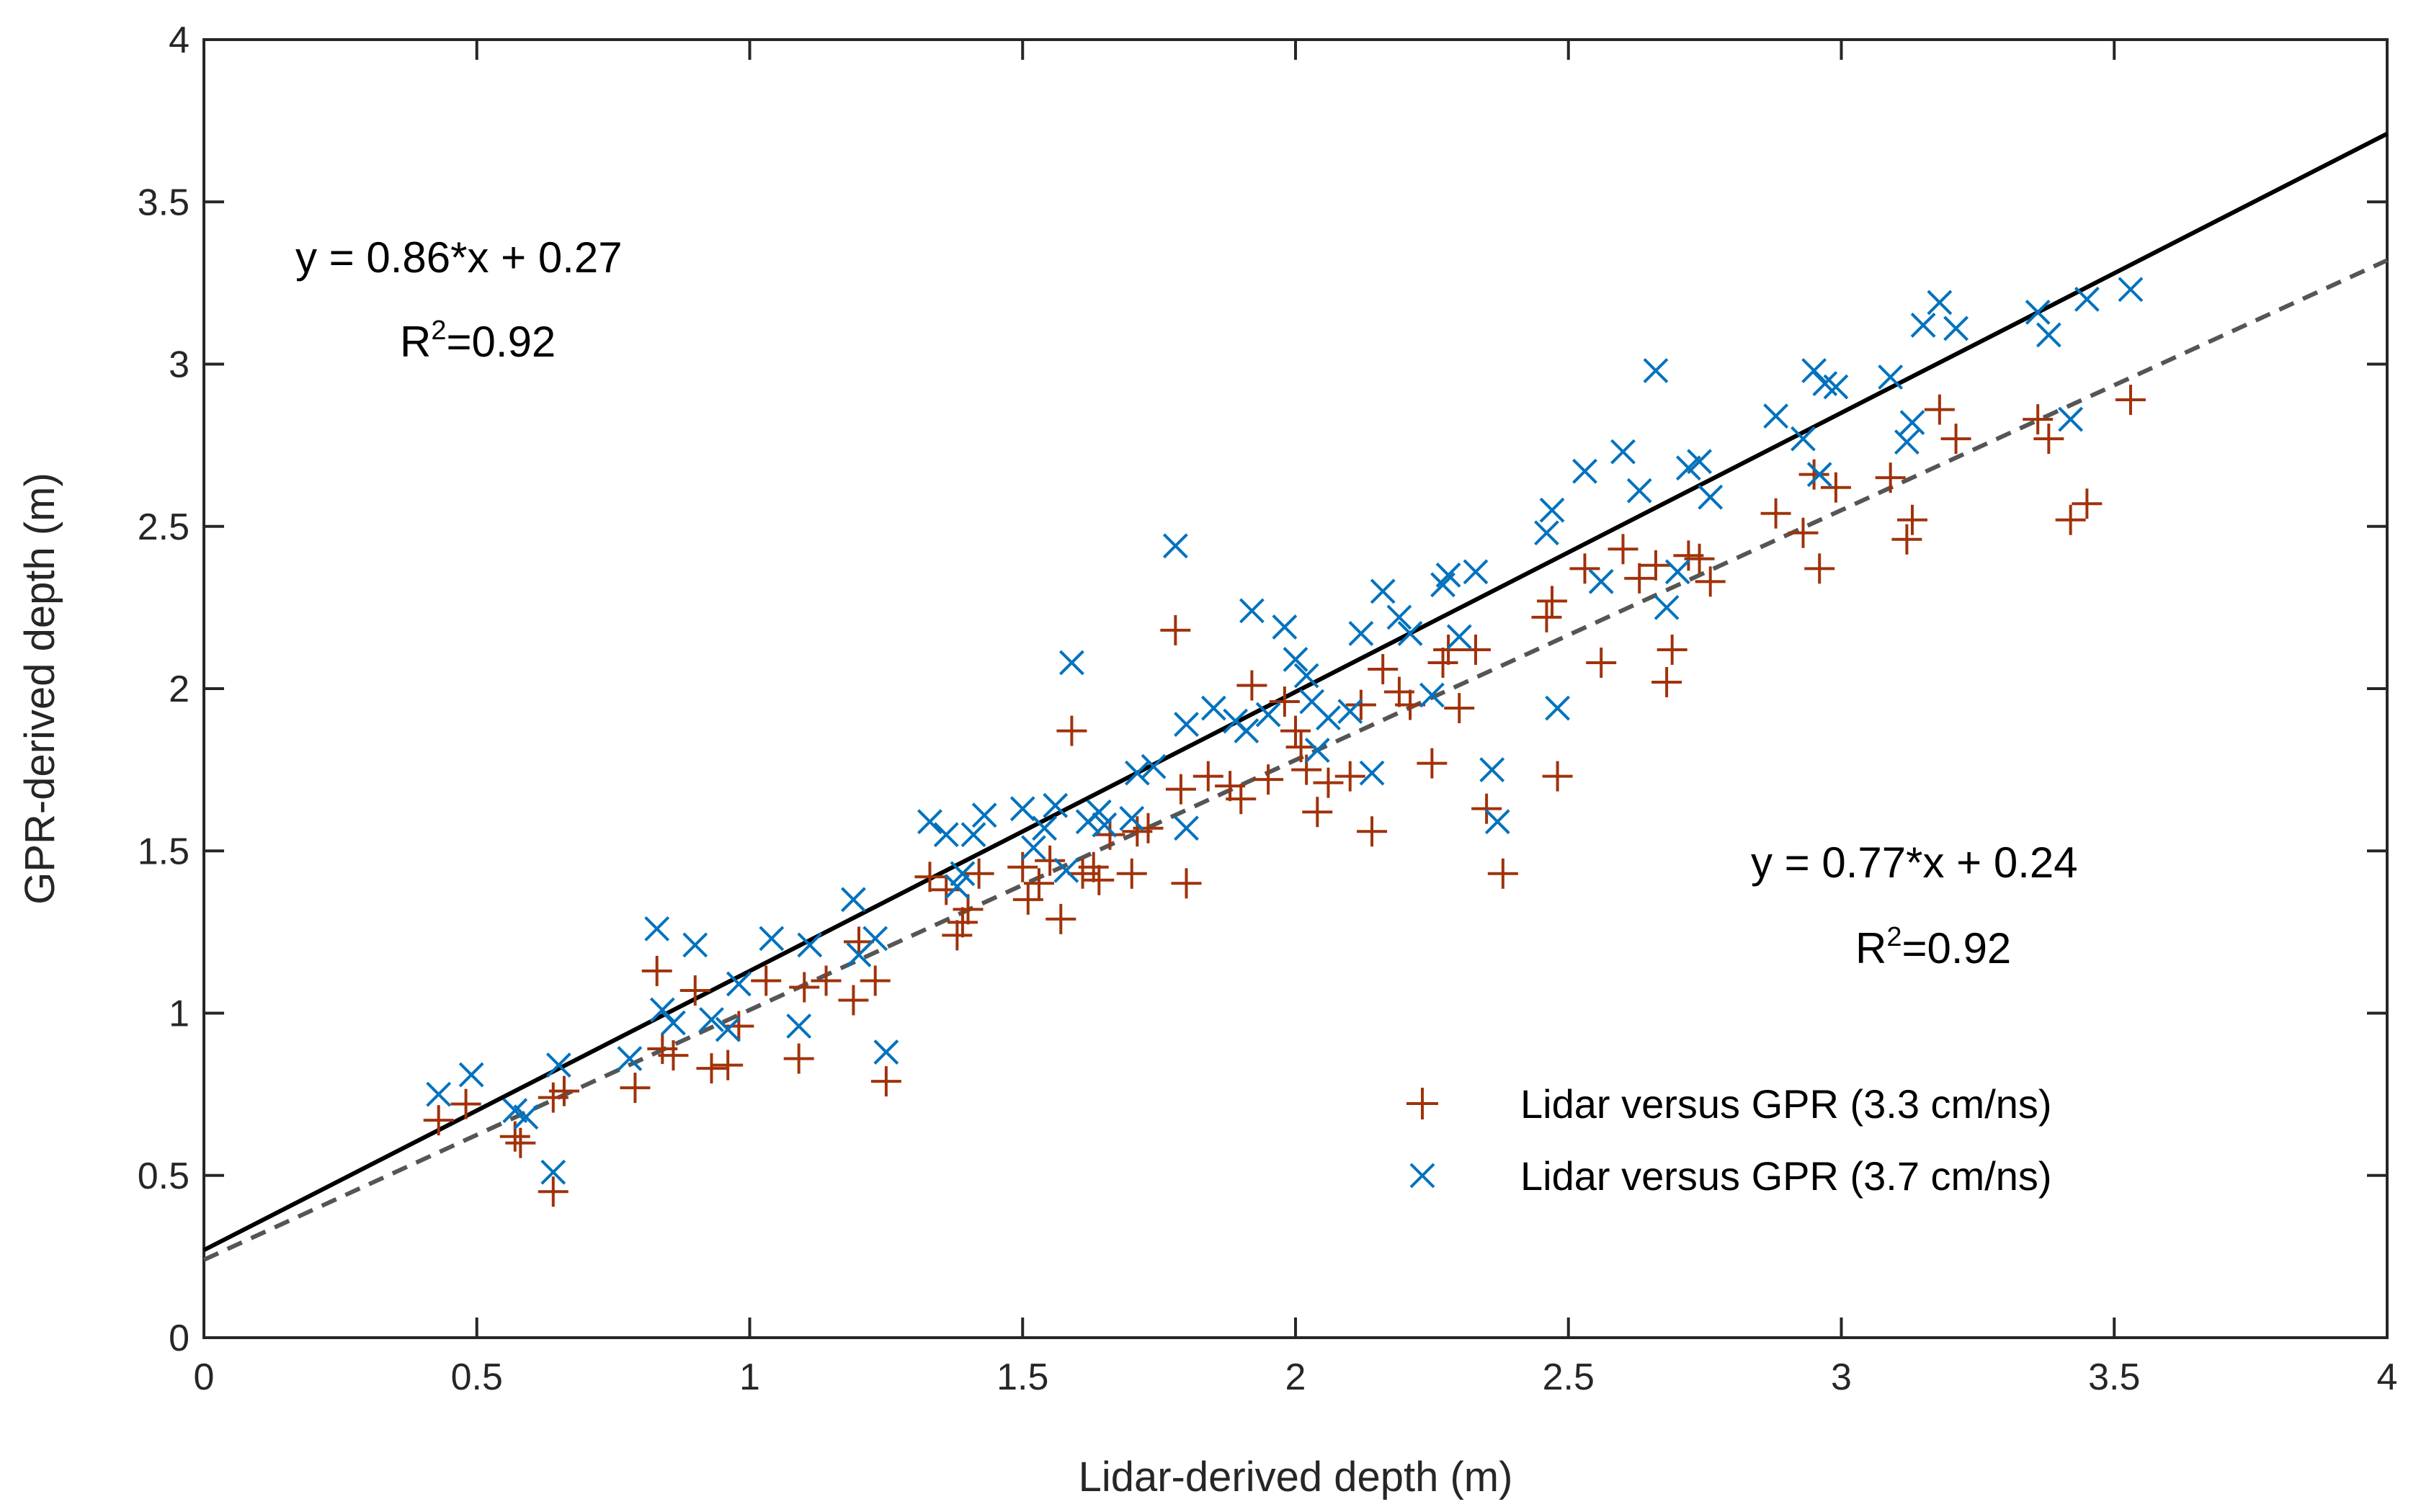 Image resolution: width=2421 pixels, height=1512 pixels. I want to click on y-tick-label: 0.5, so click(164, 1176).